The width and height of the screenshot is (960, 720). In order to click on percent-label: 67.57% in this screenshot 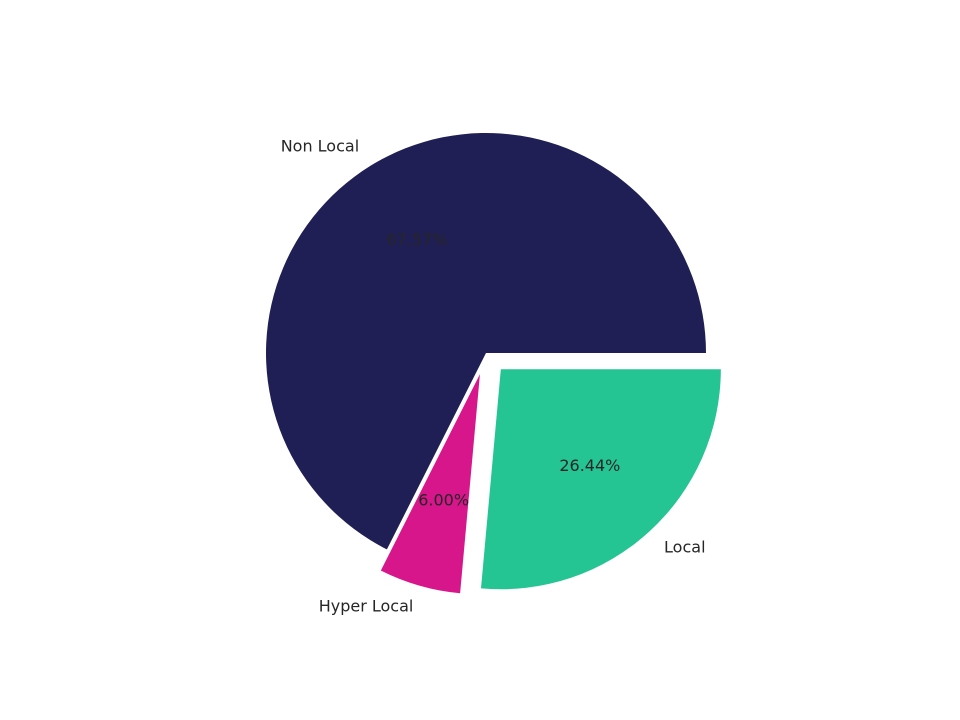, I will do `click(416, 239)`.